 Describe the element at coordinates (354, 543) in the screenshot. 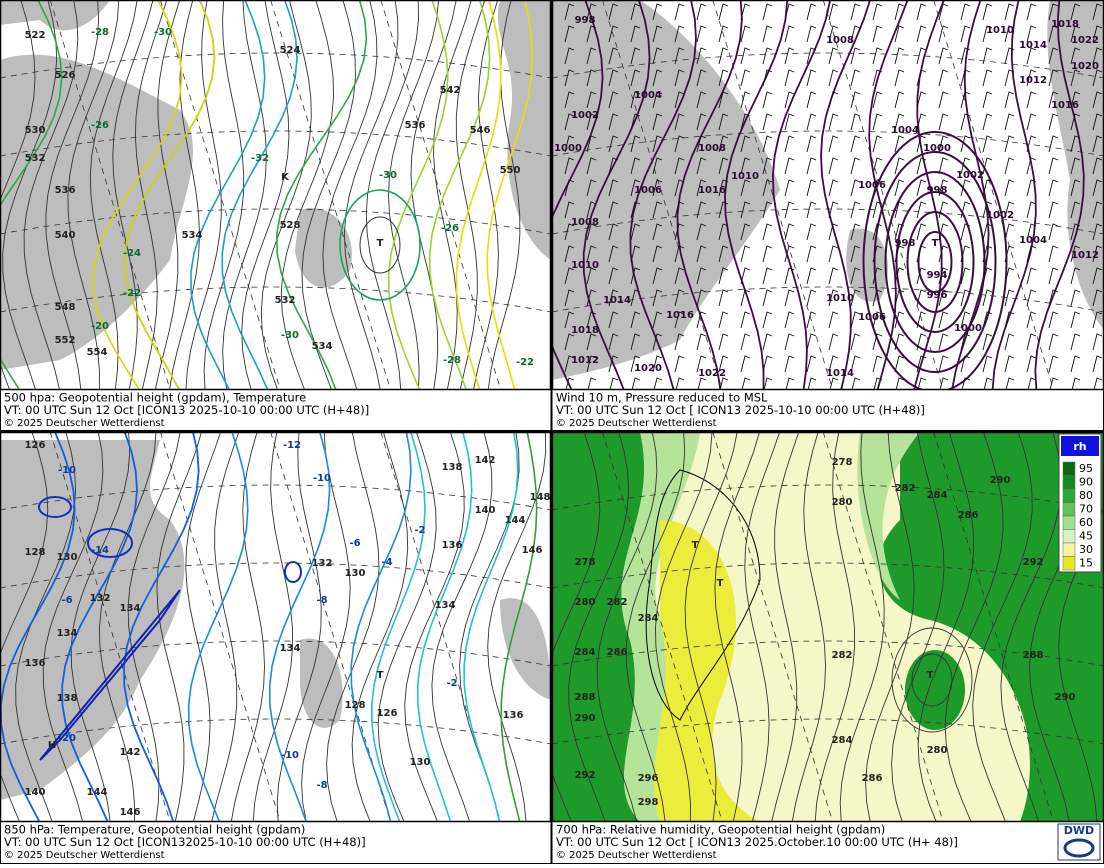

I see `contour-label: -6` at that location.